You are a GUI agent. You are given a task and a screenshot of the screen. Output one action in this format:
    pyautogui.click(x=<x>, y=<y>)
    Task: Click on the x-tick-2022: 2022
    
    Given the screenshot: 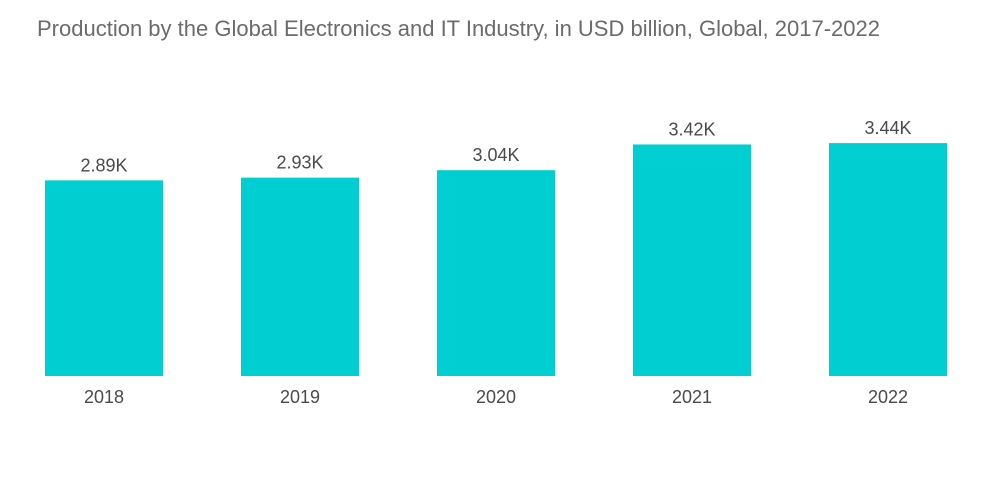 What is the action you would take?
    pyautogui.click(x=888, y=397)
    